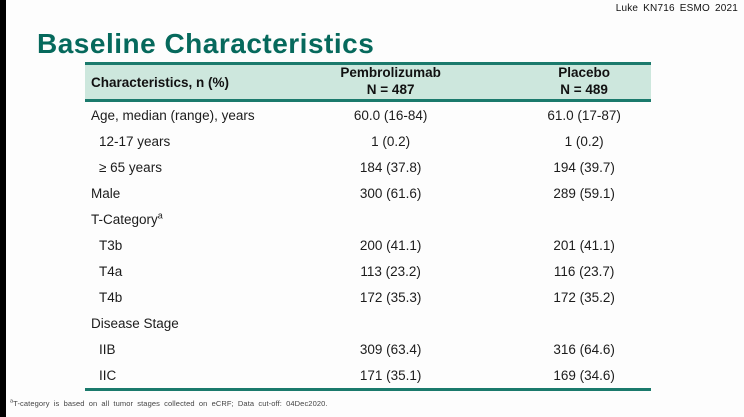 This screenshot has height=417, width=744. Describe the element at coordinates (390, 375) in the screenshot. I see `pembrolizumab-value: 171 (35.1)` at that location.